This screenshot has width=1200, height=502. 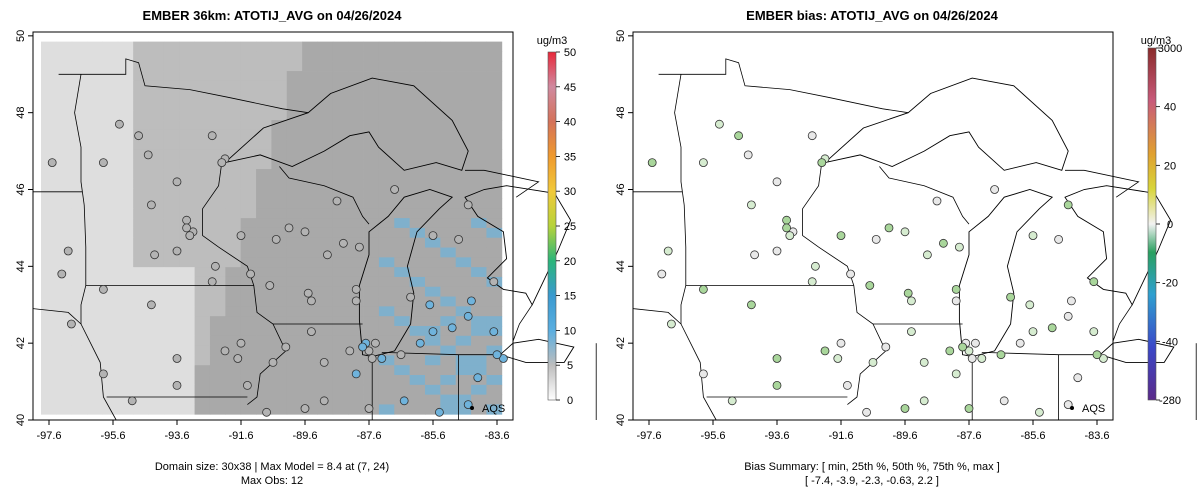 I want to click on left-x-axis: -97.6 -95.6 -93.6 -91.6 -89.6 -87.6 -85.6 -83.6, so click(x=273, y=431).